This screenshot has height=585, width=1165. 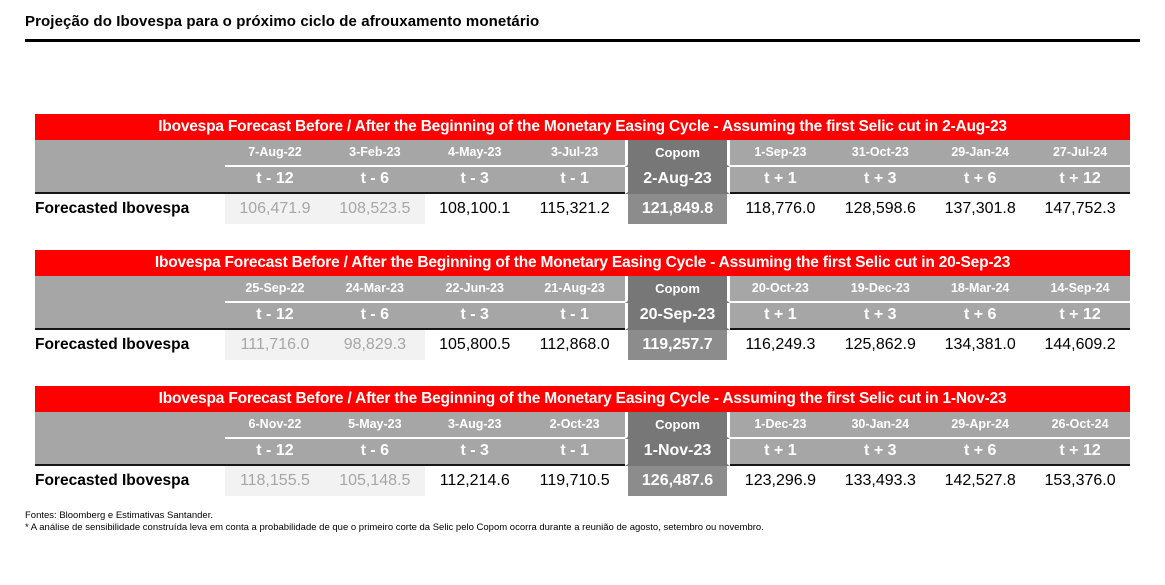 What do you see at coordinates (574, 345) in the screenshot?
I see `forecast-value-cell: 112,868.0` at bounding box center [574, 345].